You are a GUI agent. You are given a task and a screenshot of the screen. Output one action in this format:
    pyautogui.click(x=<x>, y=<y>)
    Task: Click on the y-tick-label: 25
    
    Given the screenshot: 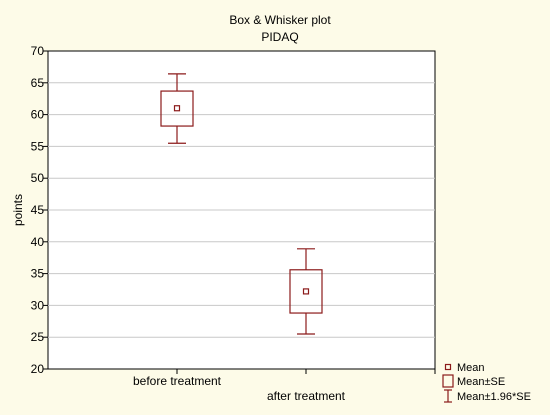 What is the action you would take?
    pyautogui.click(x=38, y=337)
    